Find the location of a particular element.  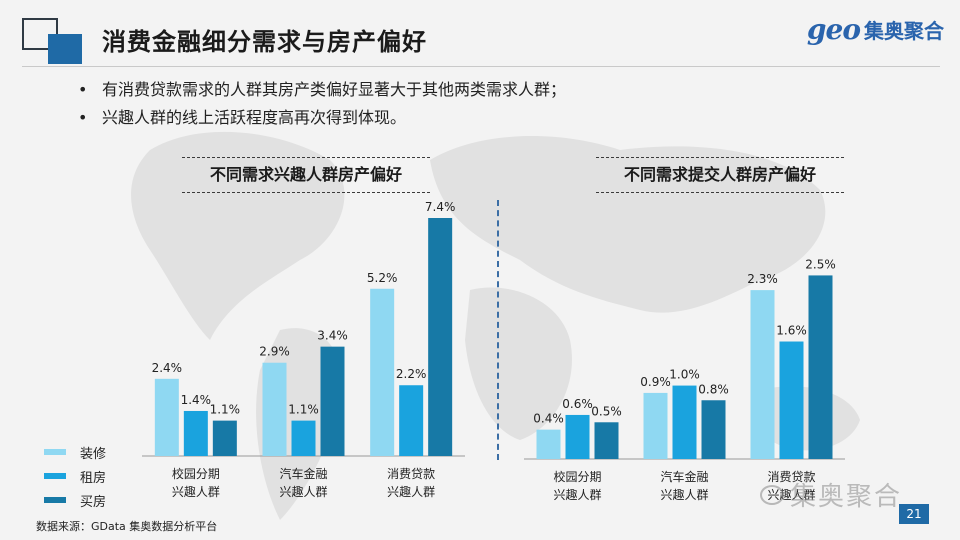

legend: 装修 租房 买房 is located at coordinates (75, 476).